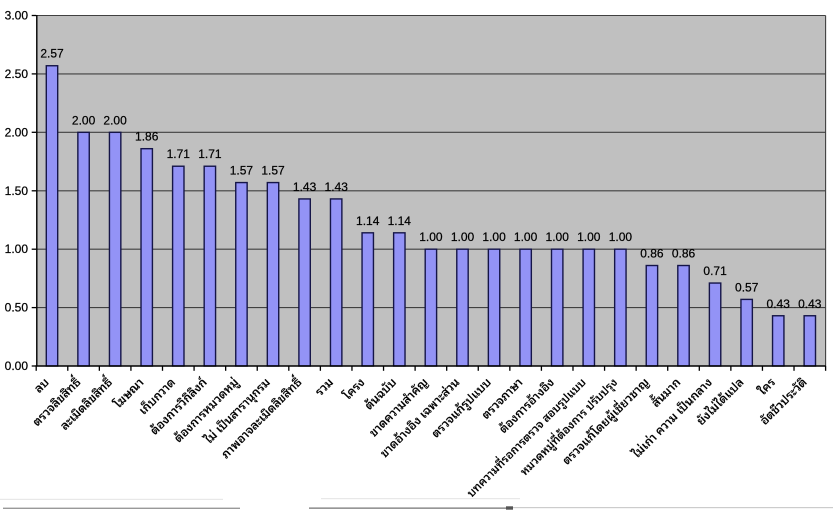  What do you see at coordinates (17, 191) in the screenshot?
I see `svg-text: 1.50` at bounding box center [17, 191].